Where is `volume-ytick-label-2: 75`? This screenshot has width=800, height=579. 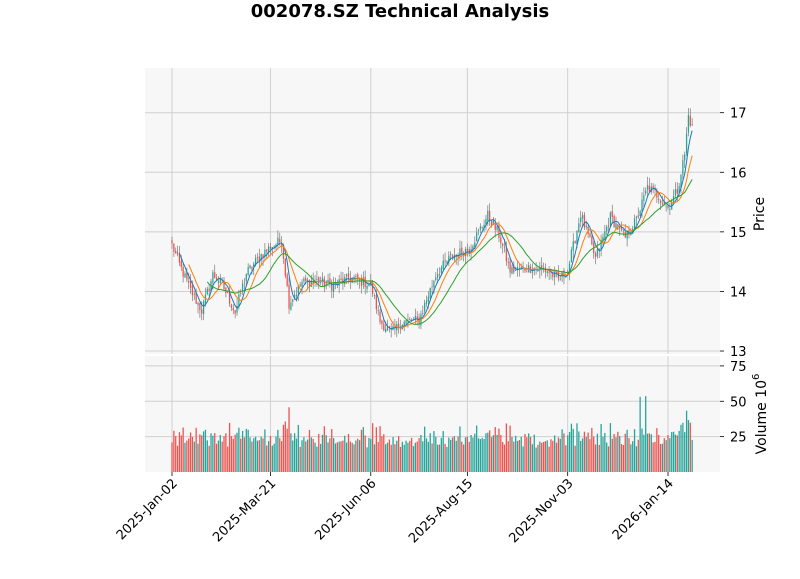 volume-ytick-label-2: 75 is located at coordinates (738, 367).